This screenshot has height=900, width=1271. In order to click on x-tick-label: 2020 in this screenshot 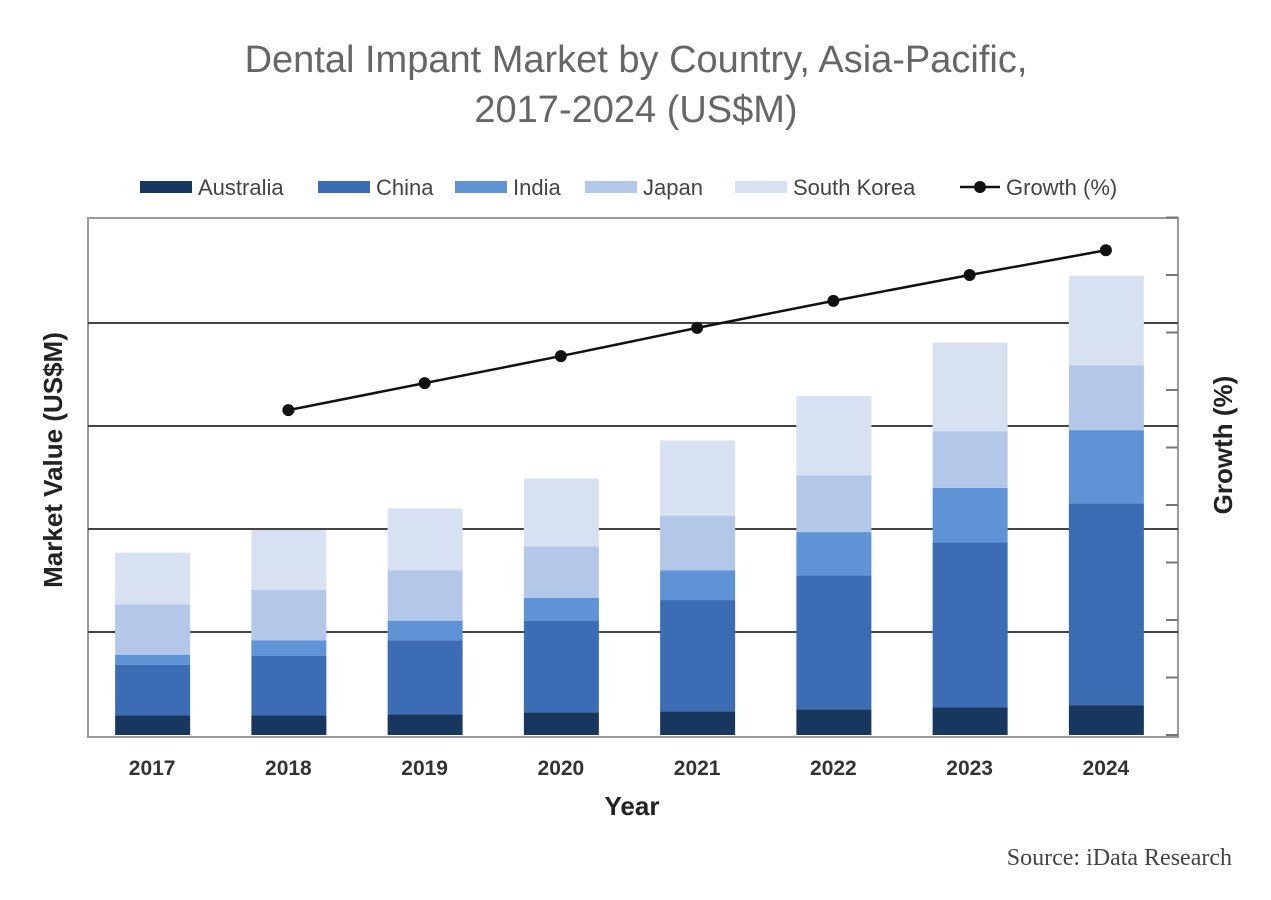, I will do `click(561, 768)`.